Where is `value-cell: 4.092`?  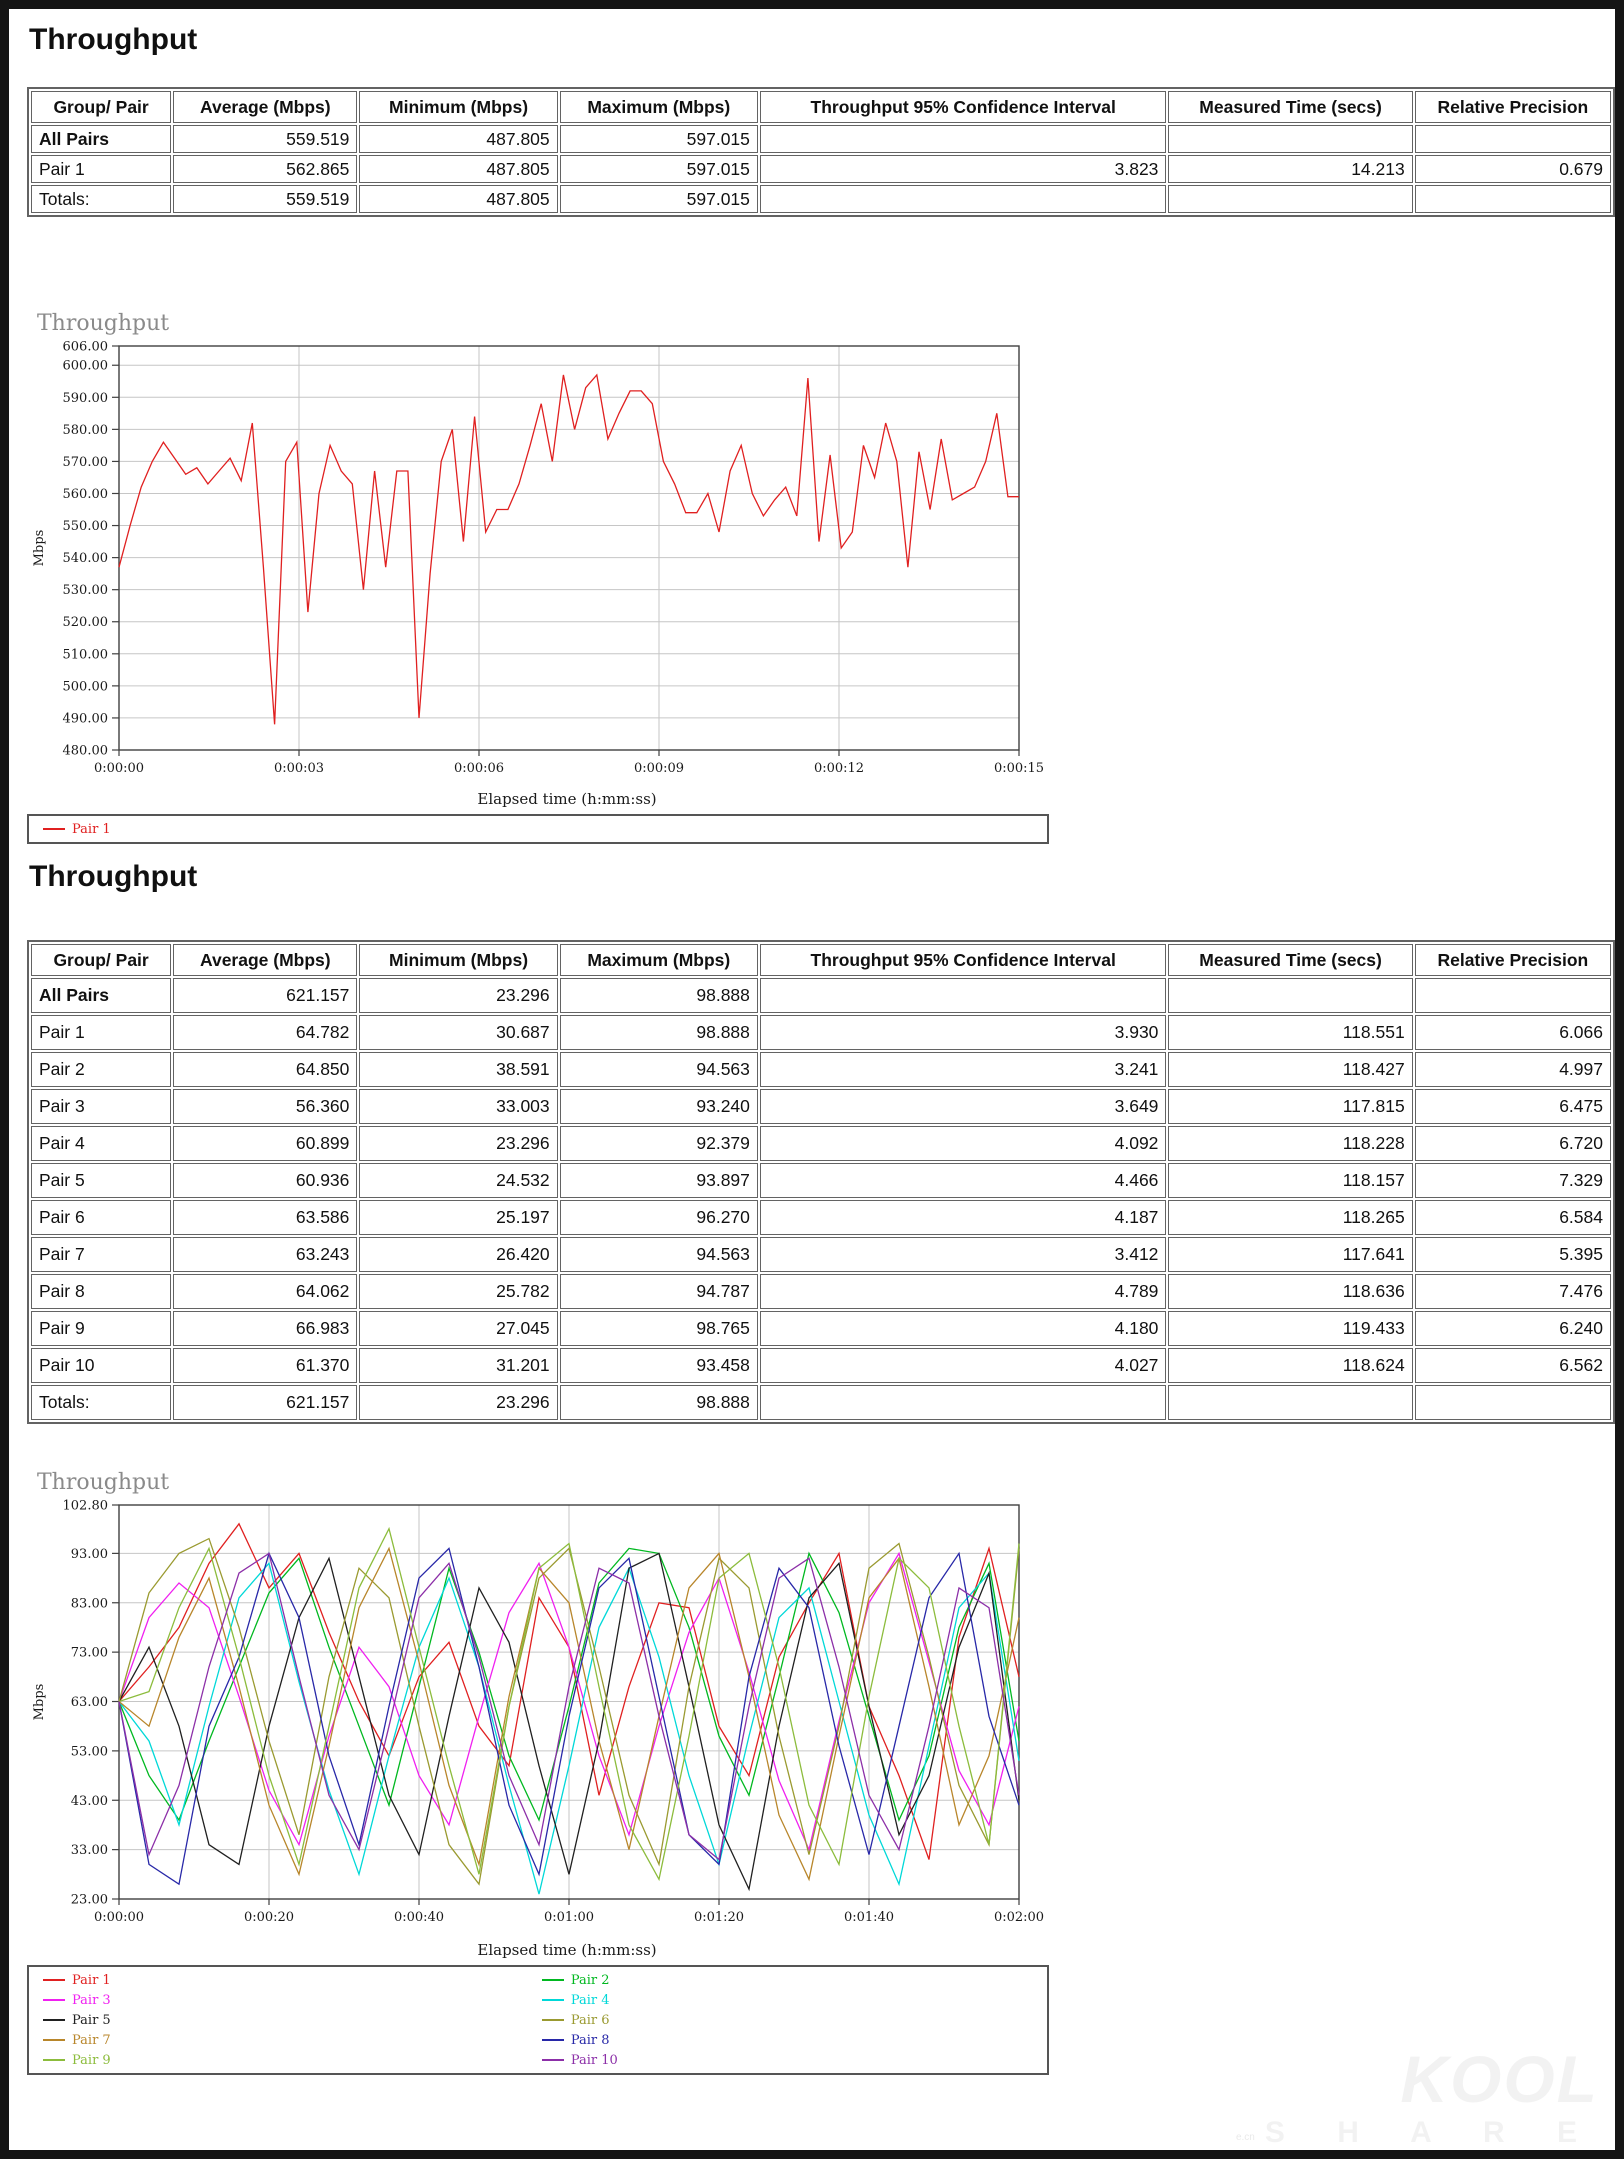 value-cell: 4.092 is located at coordinates (963, 1143).